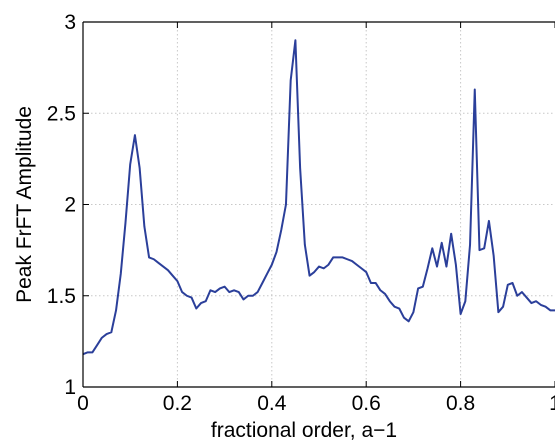 This screenshot has width=555, height=443. I want to click on x-tick-label: 0.6, so click(366, 403).